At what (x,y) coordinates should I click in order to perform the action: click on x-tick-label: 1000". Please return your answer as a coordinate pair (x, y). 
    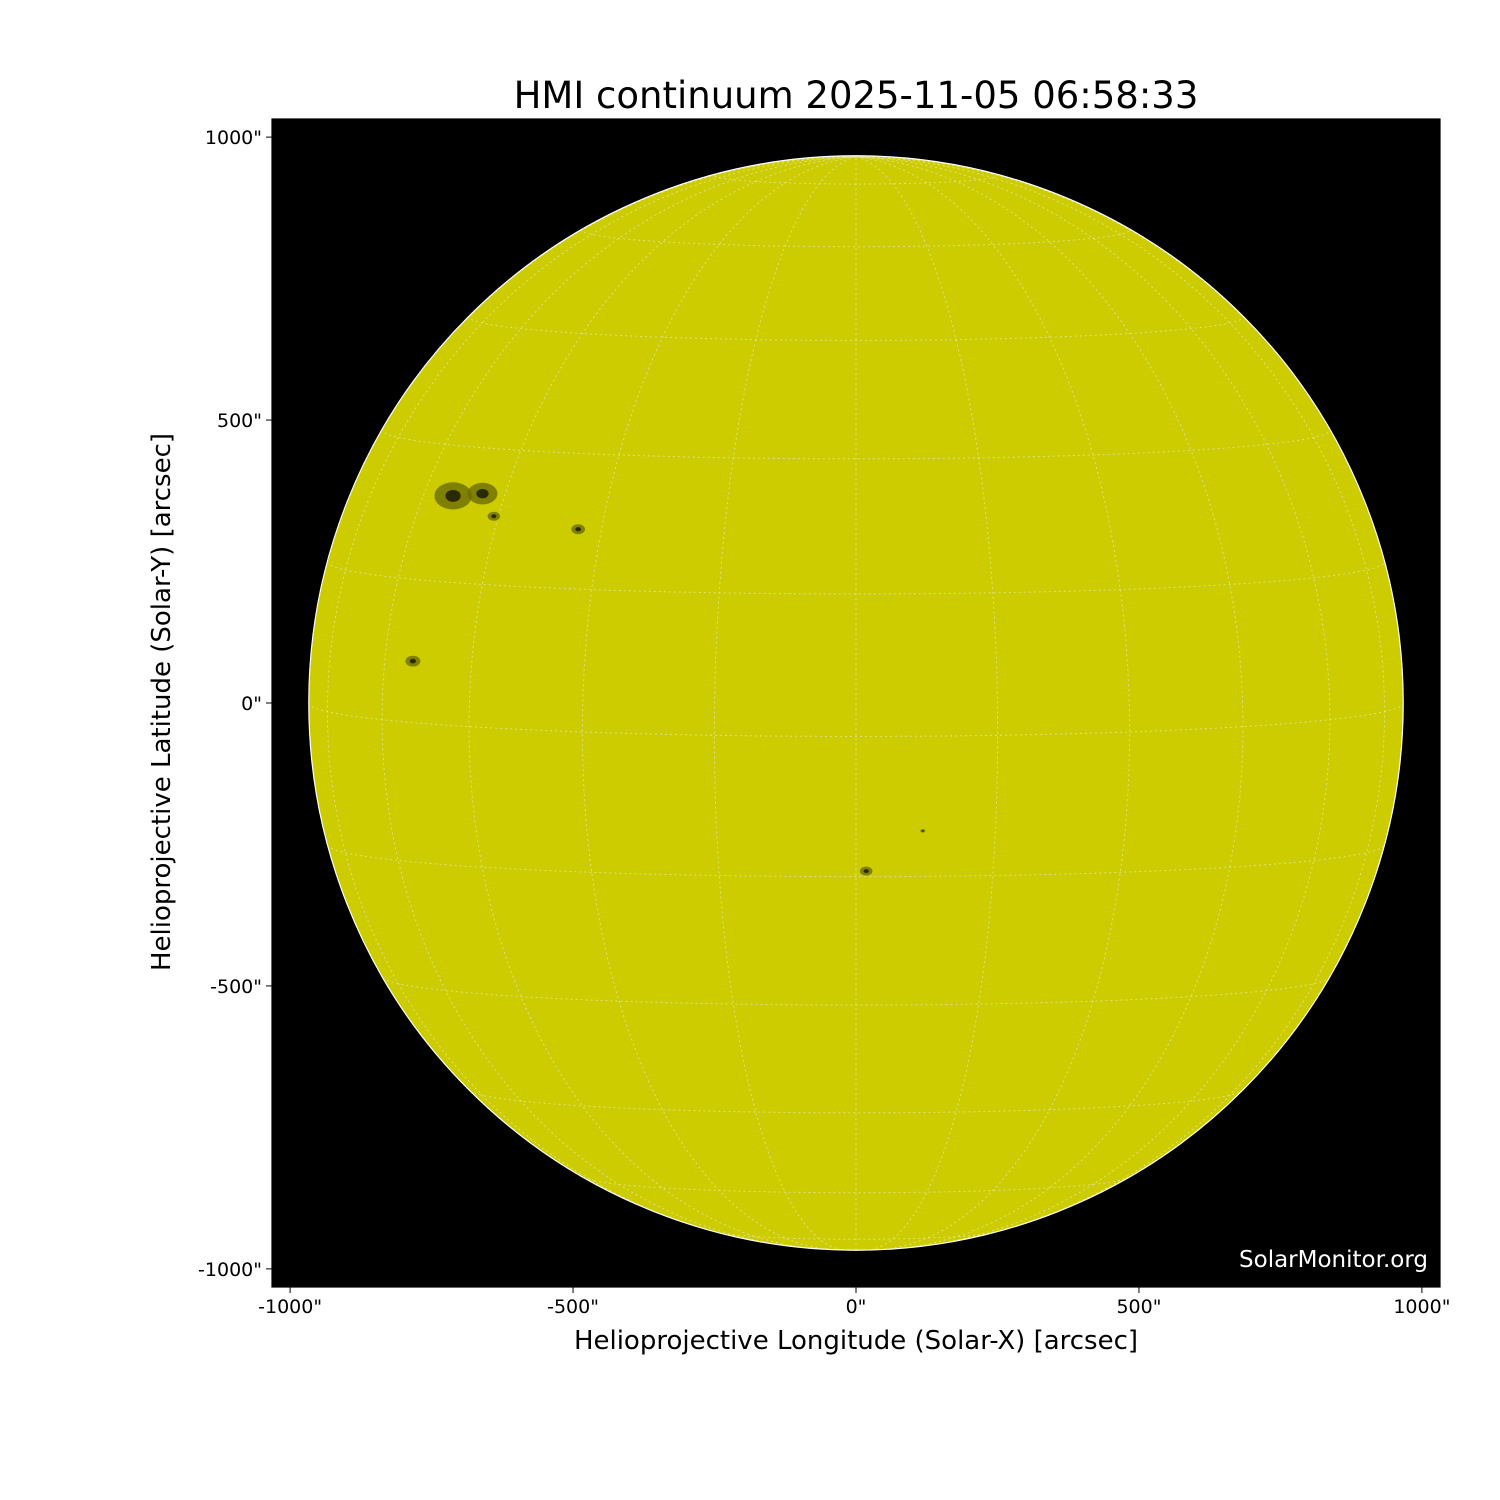
    Looking at the image, I should click on (1421, 1307).